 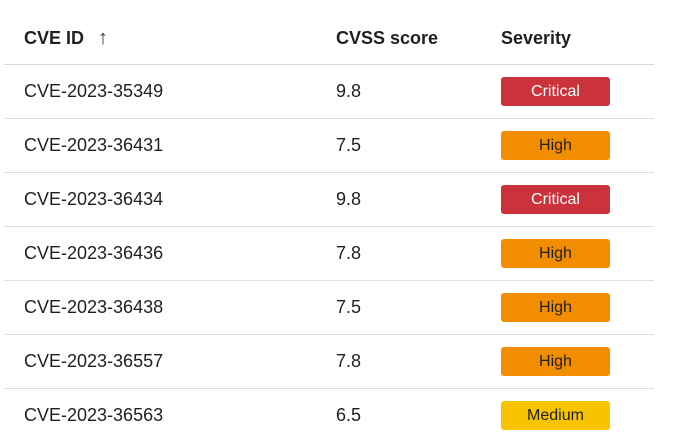 I want to click on table-header: CVE ID ↑ CVSS score Severity, so click(x=329, y=38).